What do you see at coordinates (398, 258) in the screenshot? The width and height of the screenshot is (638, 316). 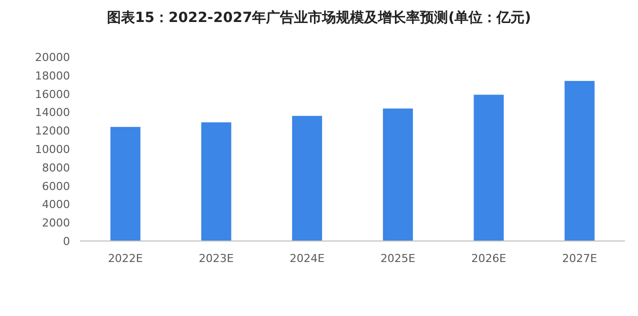 I see `x-tick-label: 2025E` at bounding box center [398, 258].